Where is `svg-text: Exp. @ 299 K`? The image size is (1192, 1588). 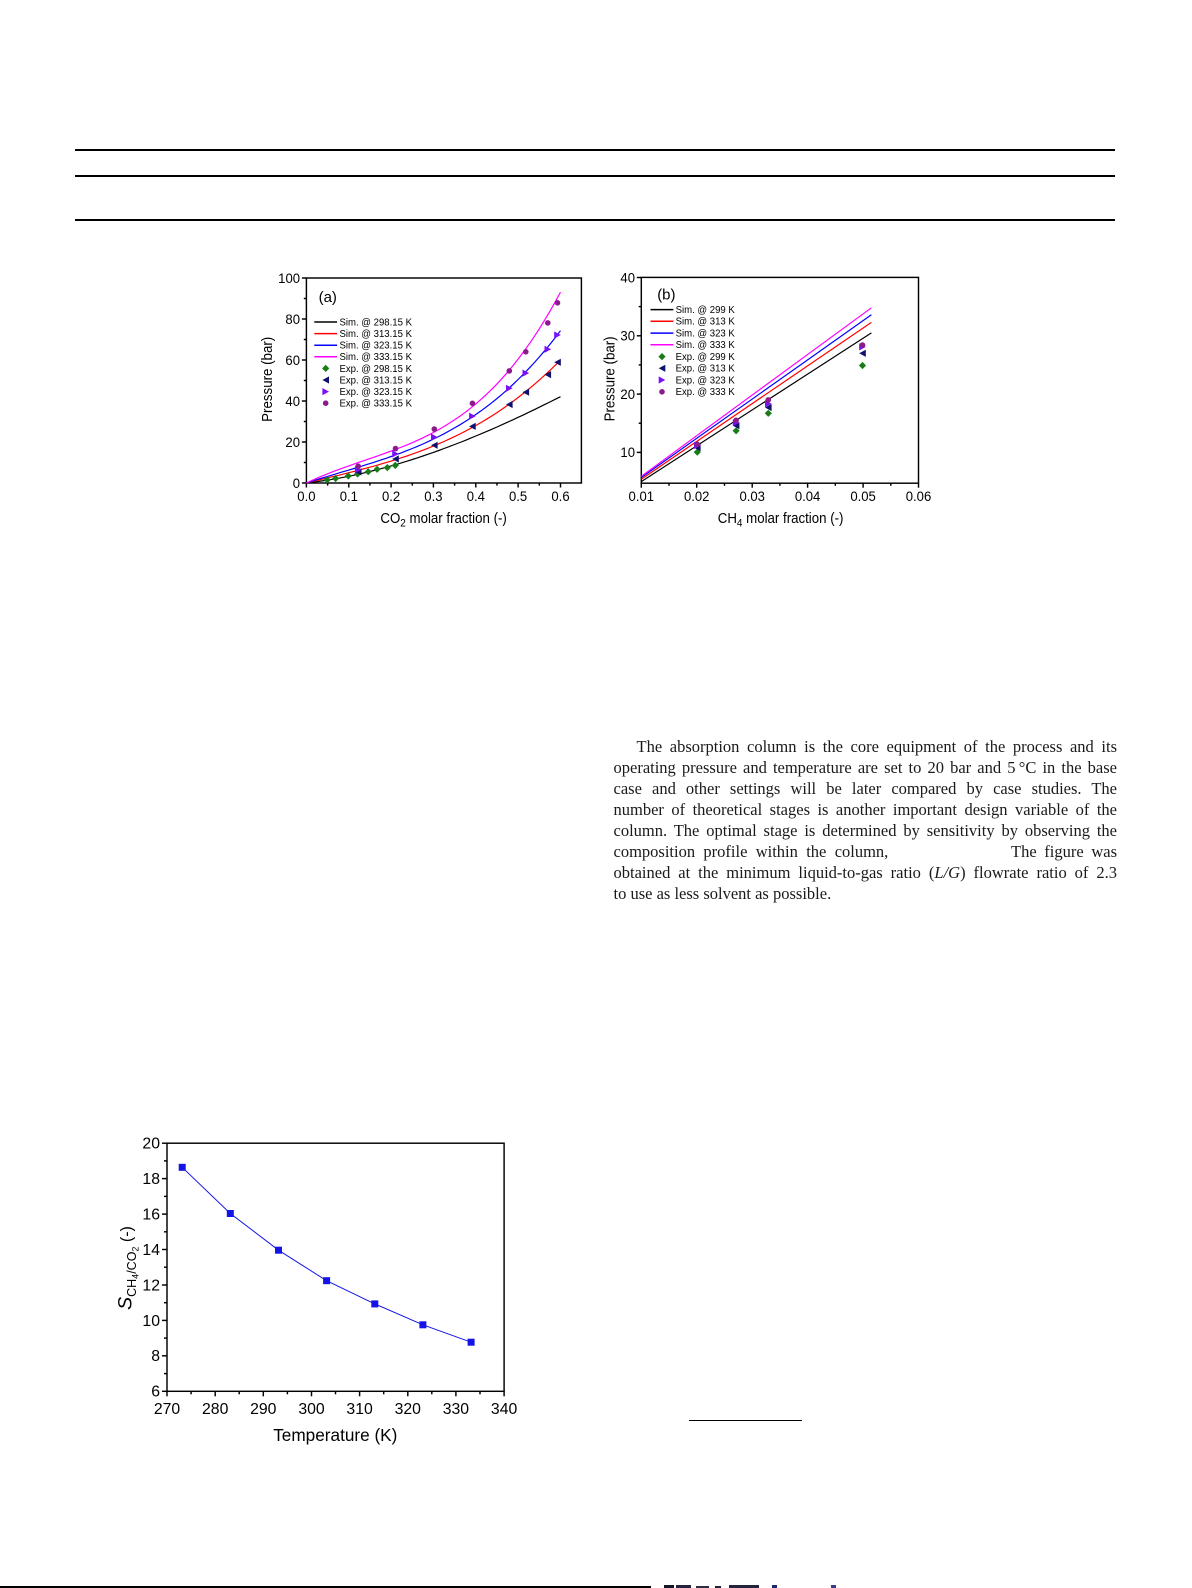 svg-text: Exp. @ 299 K is located at coordinates (706, 357).